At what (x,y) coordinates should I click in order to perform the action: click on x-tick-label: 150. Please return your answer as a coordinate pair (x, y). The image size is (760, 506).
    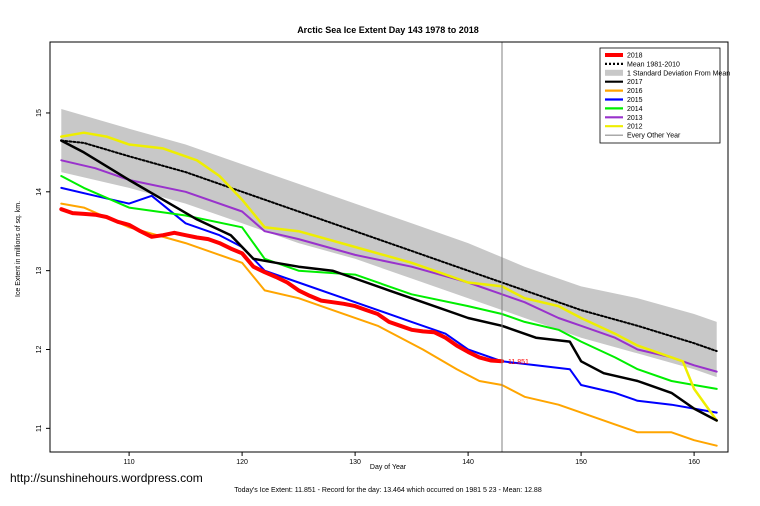
    Looking at the image, I should click on (581, 462).